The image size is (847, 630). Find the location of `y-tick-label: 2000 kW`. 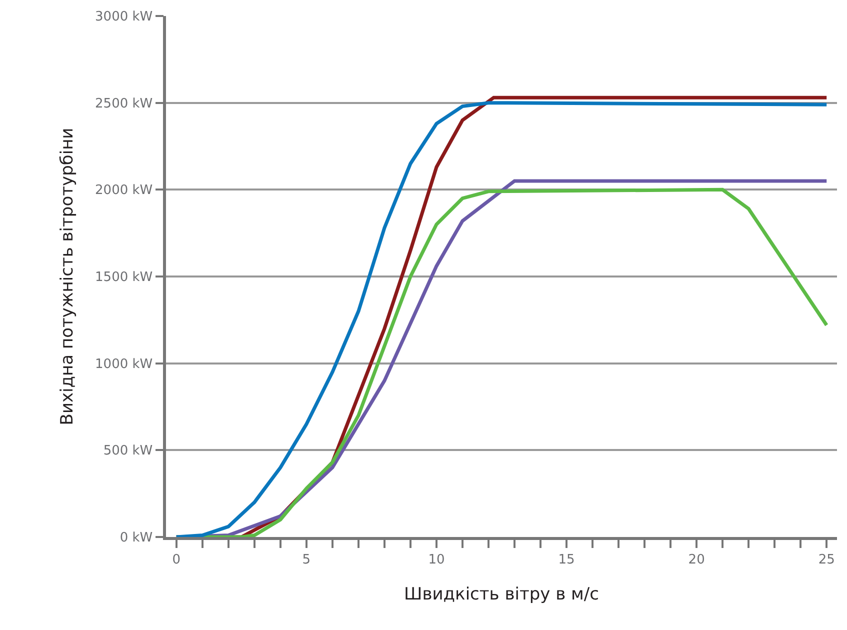

y-tick-label: 2000 kW is located at coordinates (124, 190).